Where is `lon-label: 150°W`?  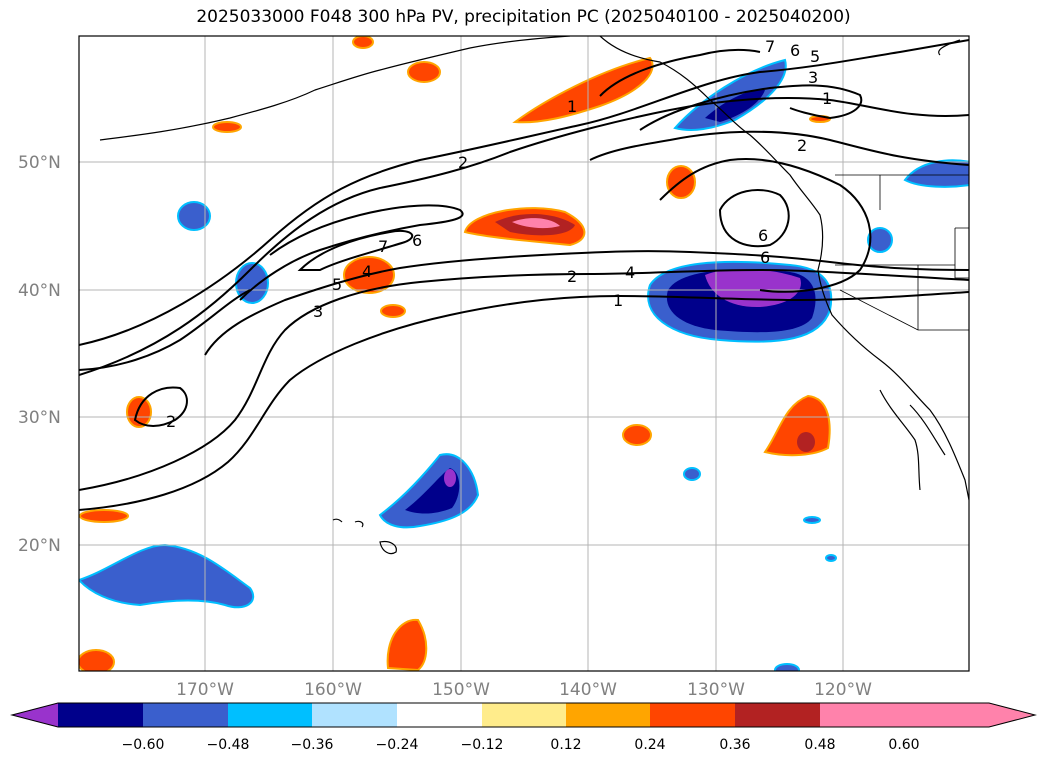 lon-label: 150°W is located at coordinates (461, 690).